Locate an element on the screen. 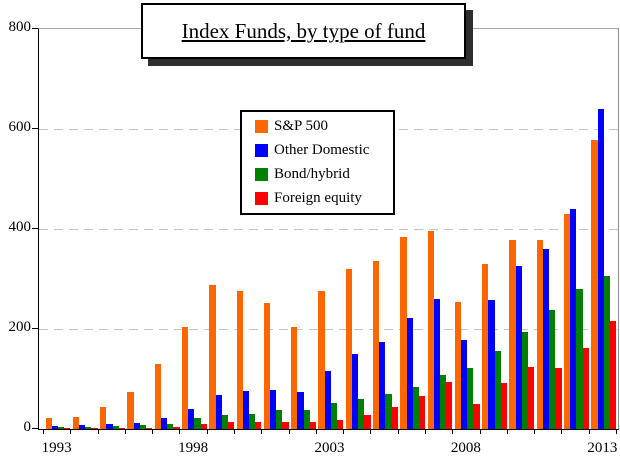 The height and width of the screenshot is (462, 620). bar-1995-other-domestic is located at coordinates (109, 426).